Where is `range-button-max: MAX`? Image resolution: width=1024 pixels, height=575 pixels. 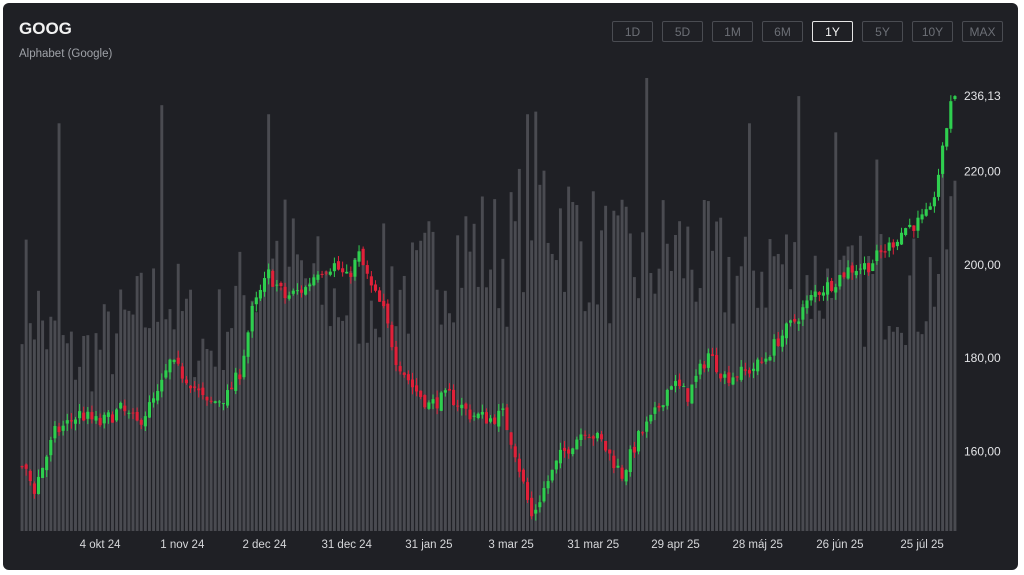
range-button-max: MAX is located at coordinates (982, 31).